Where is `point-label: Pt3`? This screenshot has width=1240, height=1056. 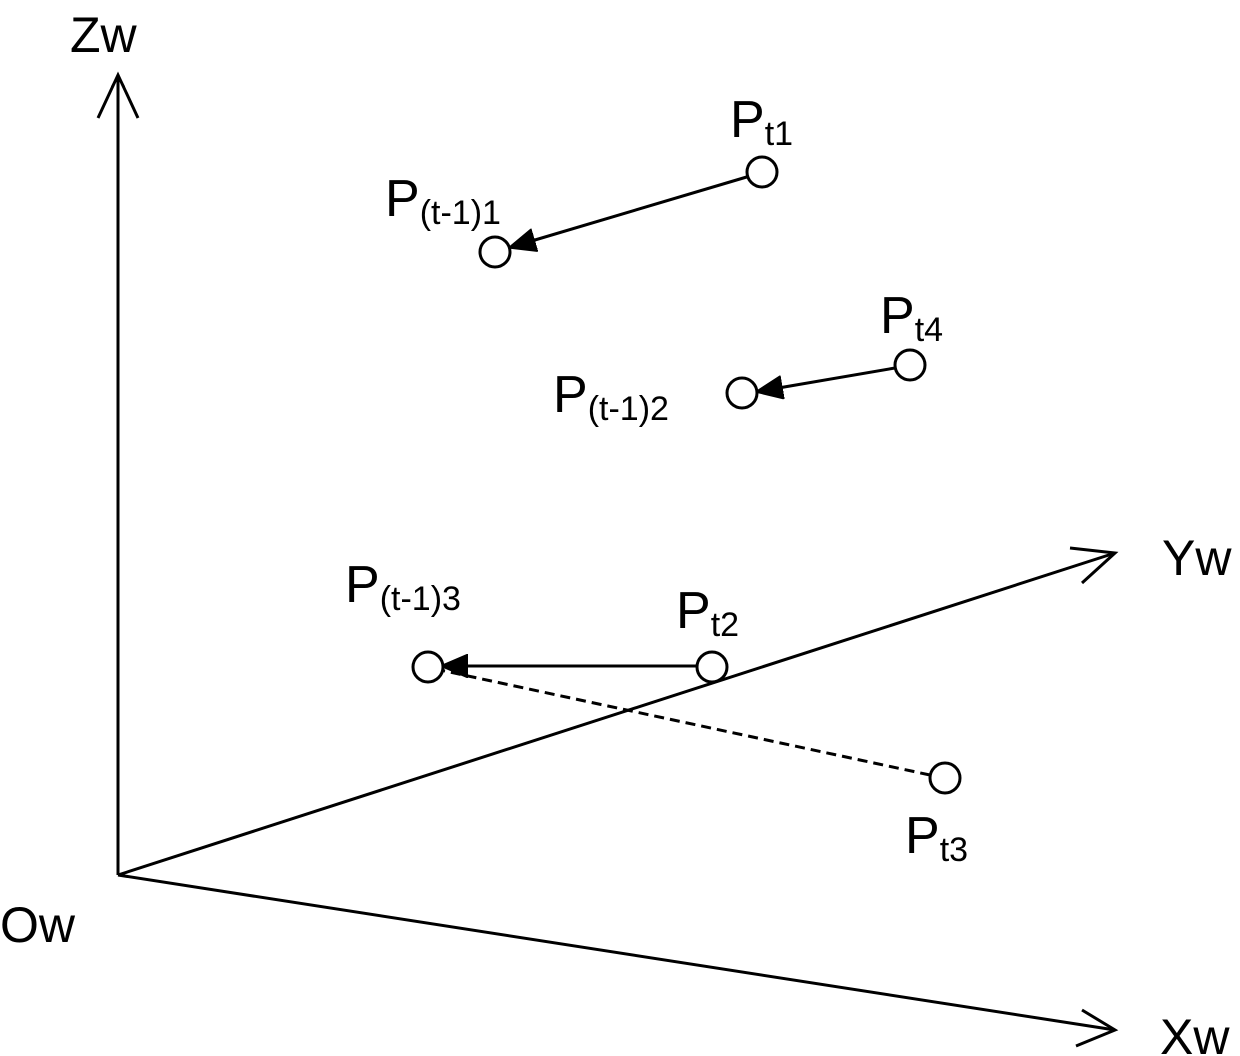
point-label: Pt3 is located at coordinates (936, 838).